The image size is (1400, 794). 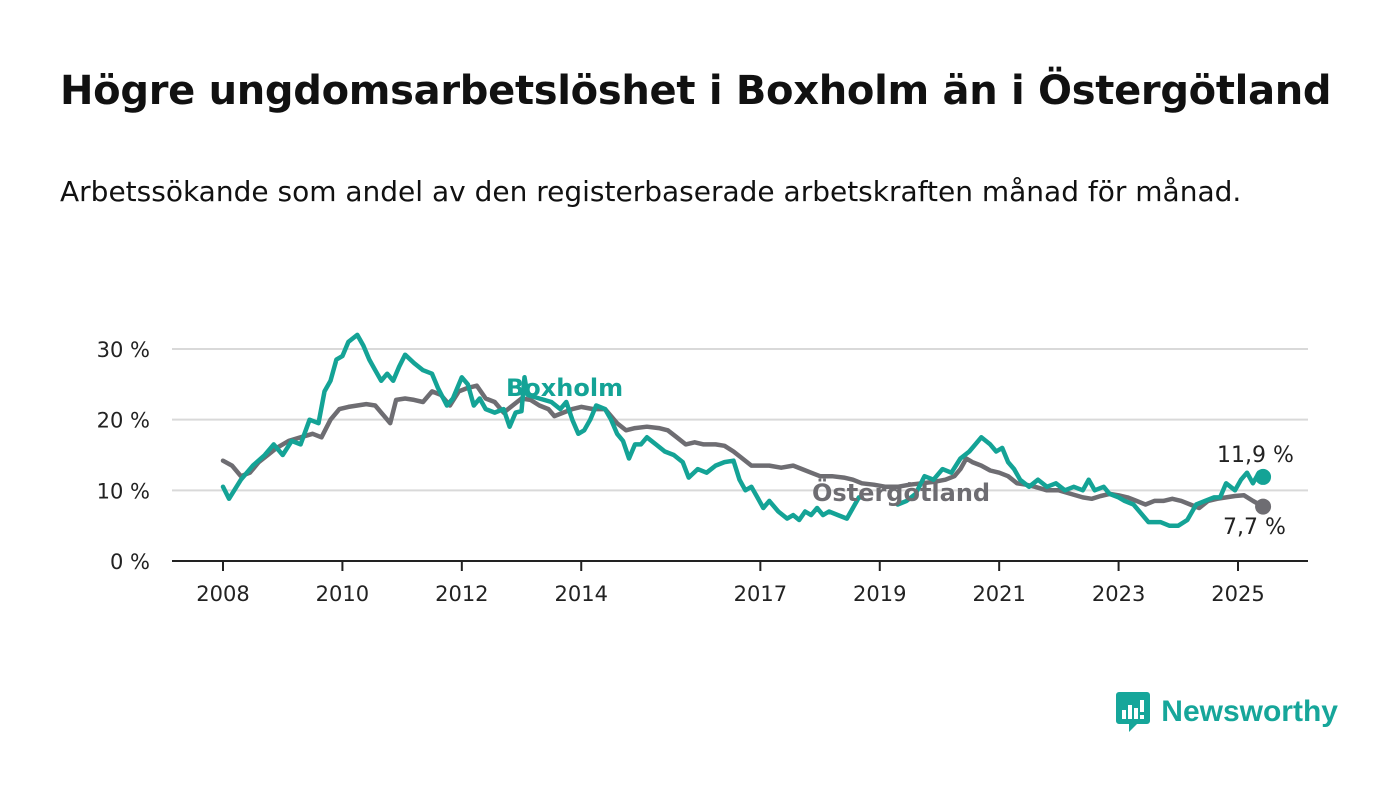 I want to click on newsworthy-logo-icon, so click(x=1133, y=712).